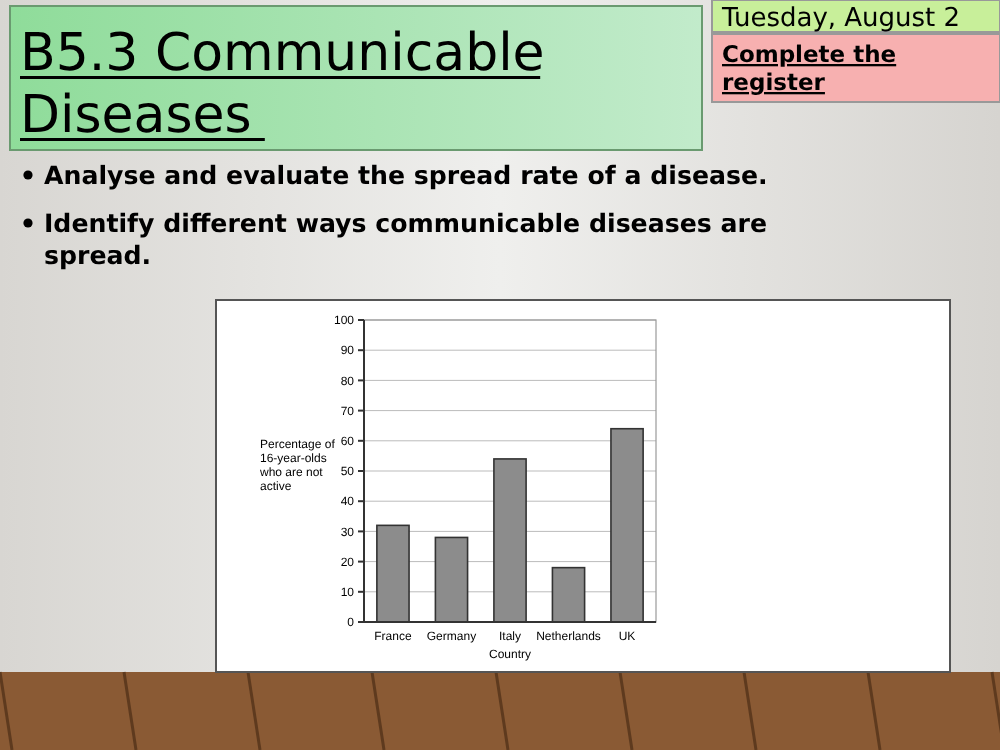 The height and width of the screenshot is (750, 1000). What do you see at coordinates (406, 175) in the screenshot?
I see `text: Analyse and evaluate the spread rate of a disease.` at bounding box center [406, 175].